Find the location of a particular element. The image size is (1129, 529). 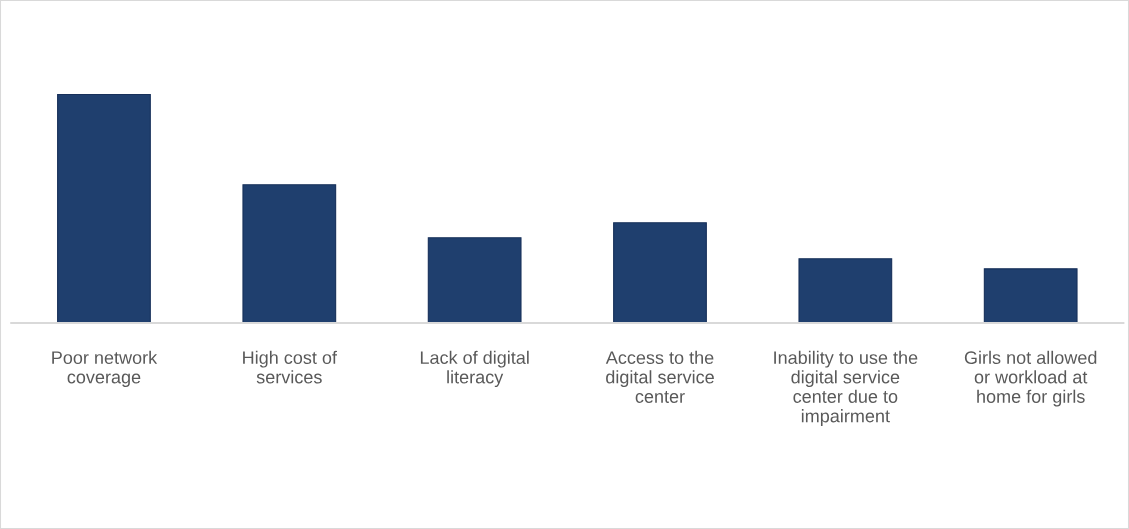

x-tick-label: Inability to use the digital service center due to impairment is located at coordinates (846, 388).